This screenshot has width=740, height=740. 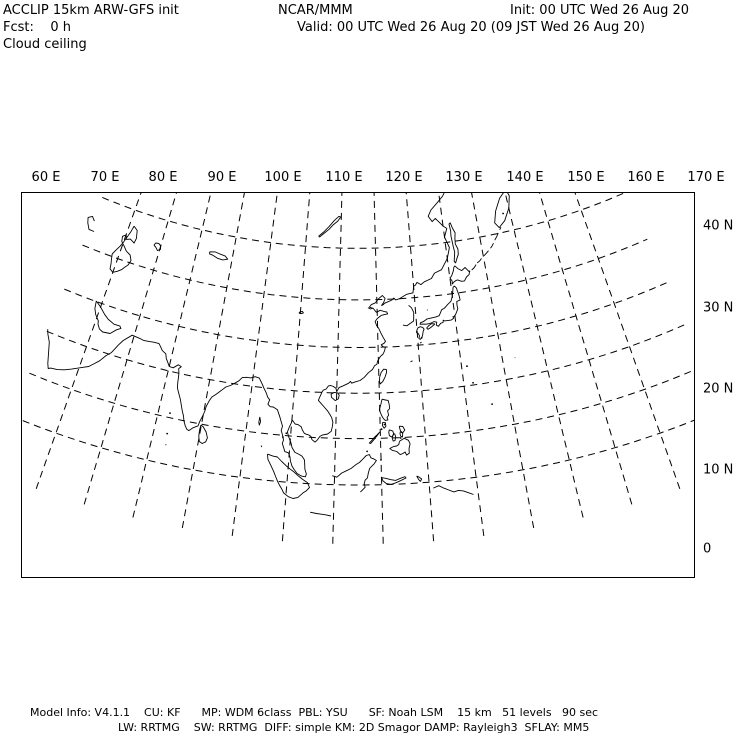 I want to click on lat-label-3: 10 N, so click(x=718, y=470).